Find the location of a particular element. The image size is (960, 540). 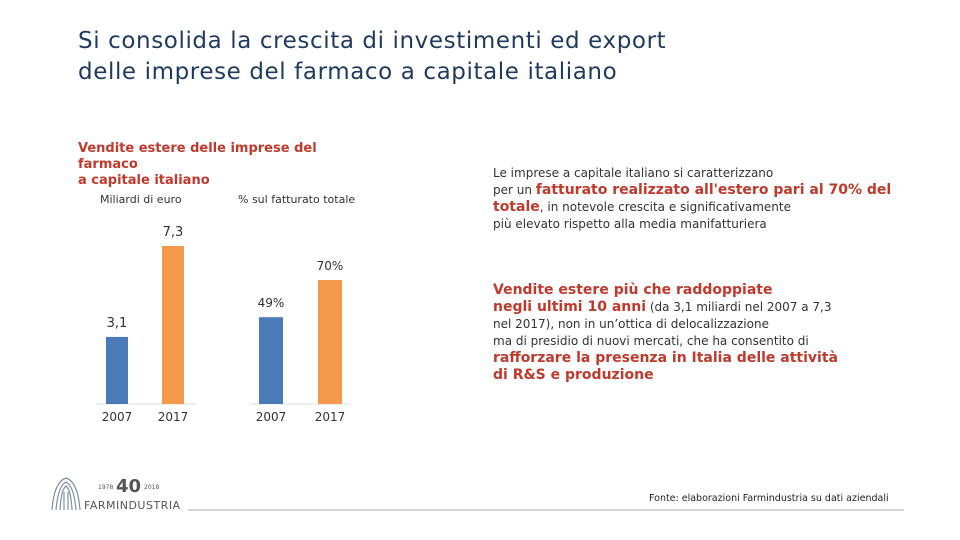

farmindustria-logo: 1978 40 2018 FARMINDUSTRIA is located at coordinates (118, 496).